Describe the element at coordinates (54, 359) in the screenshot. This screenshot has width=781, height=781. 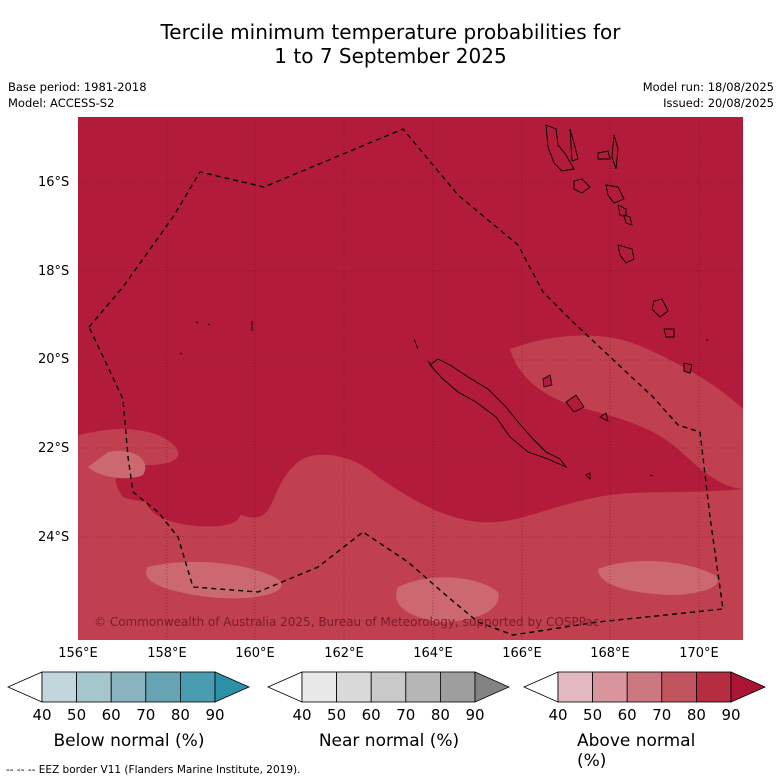
I see `lat-label-20s: 20°S` at that location.